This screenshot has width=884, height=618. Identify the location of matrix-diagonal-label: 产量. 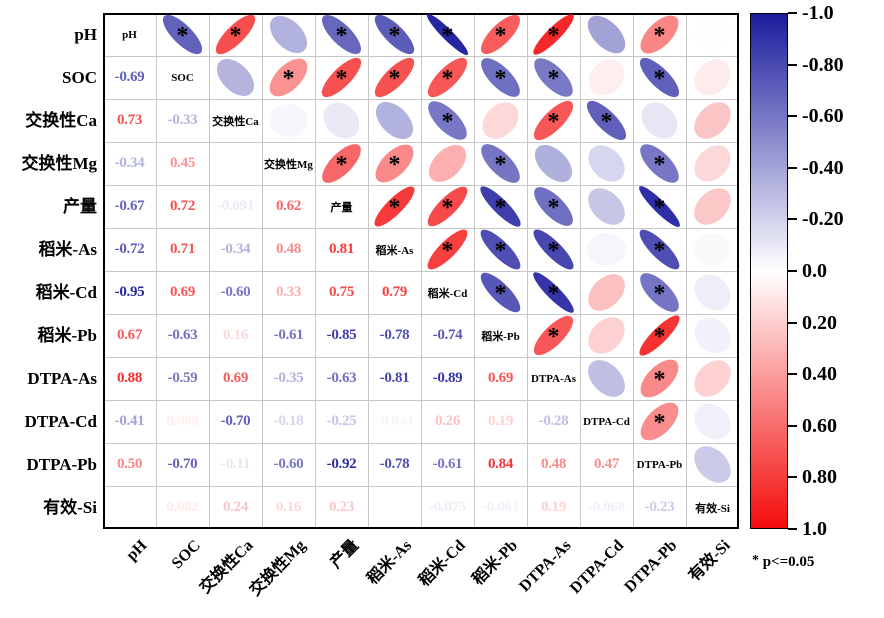
(341, 207).